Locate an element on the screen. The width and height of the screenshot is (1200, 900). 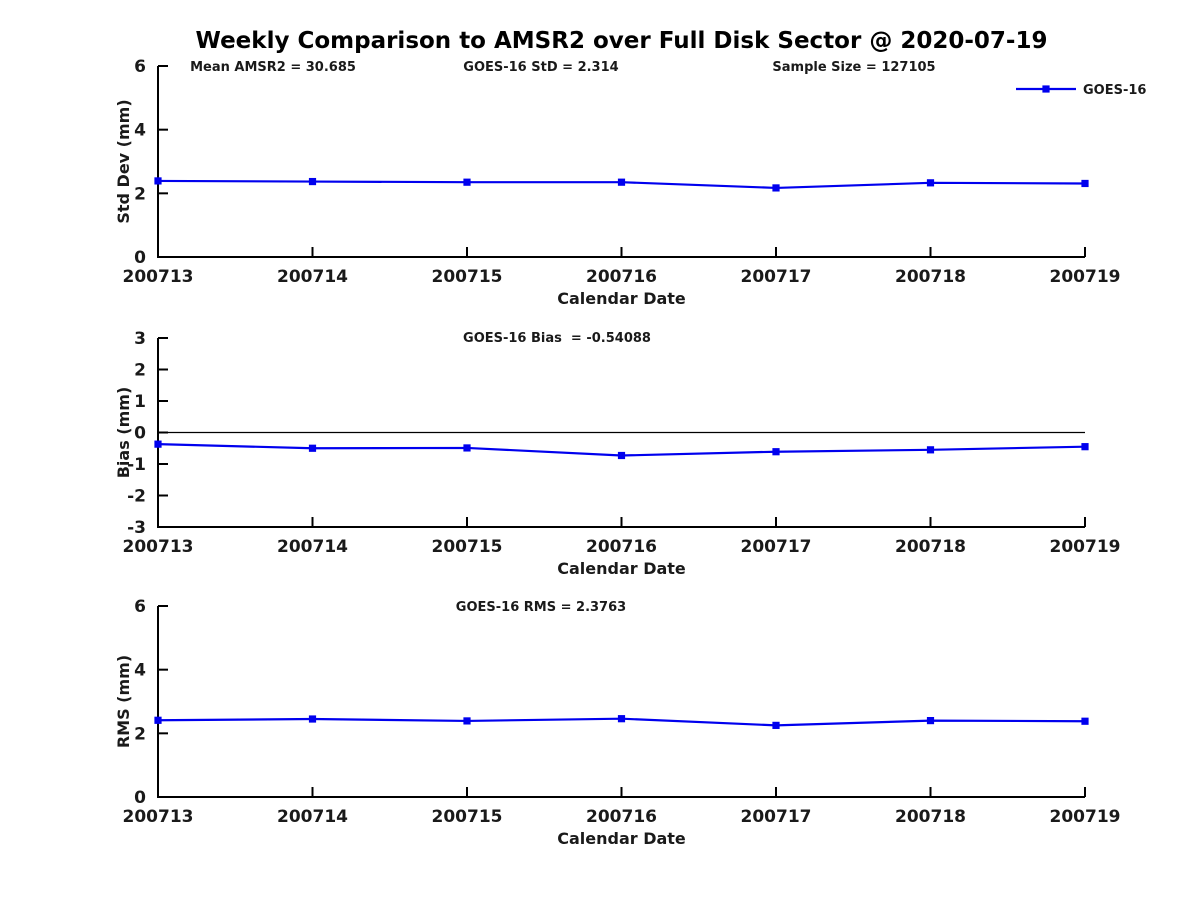
legend-marker is located at coordinates (1046, 89).